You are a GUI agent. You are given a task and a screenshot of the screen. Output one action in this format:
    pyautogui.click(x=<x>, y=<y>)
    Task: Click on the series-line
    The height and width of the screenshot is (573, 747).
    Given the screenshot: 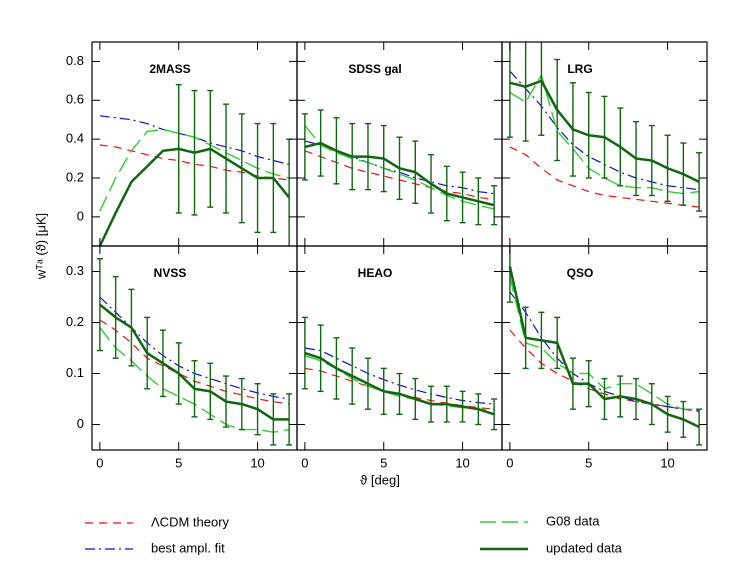 What is the action you would take?
    pyautogui.click(x=604, y=177)
    